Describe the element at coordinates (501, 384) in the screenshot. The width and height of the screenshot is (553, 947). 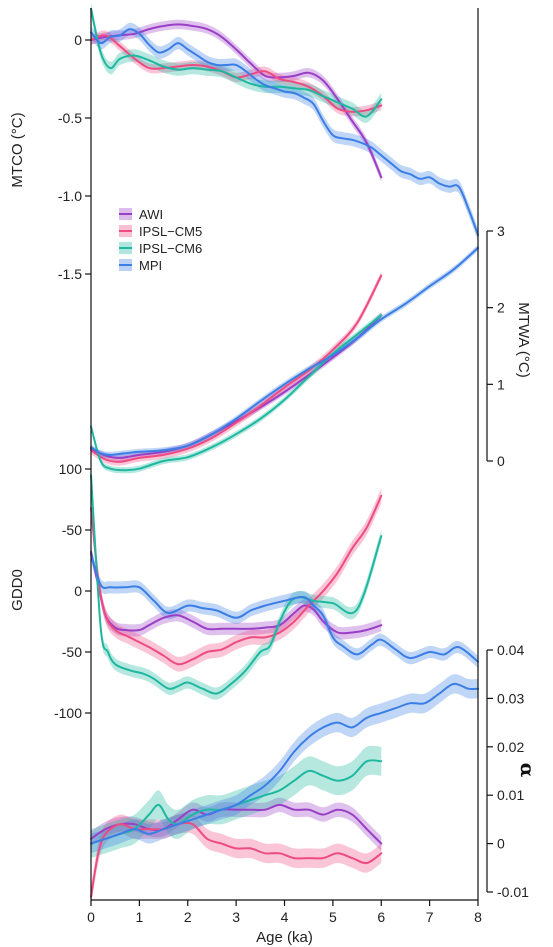
I see `mtwa-y-tick-label: 1` at that location.